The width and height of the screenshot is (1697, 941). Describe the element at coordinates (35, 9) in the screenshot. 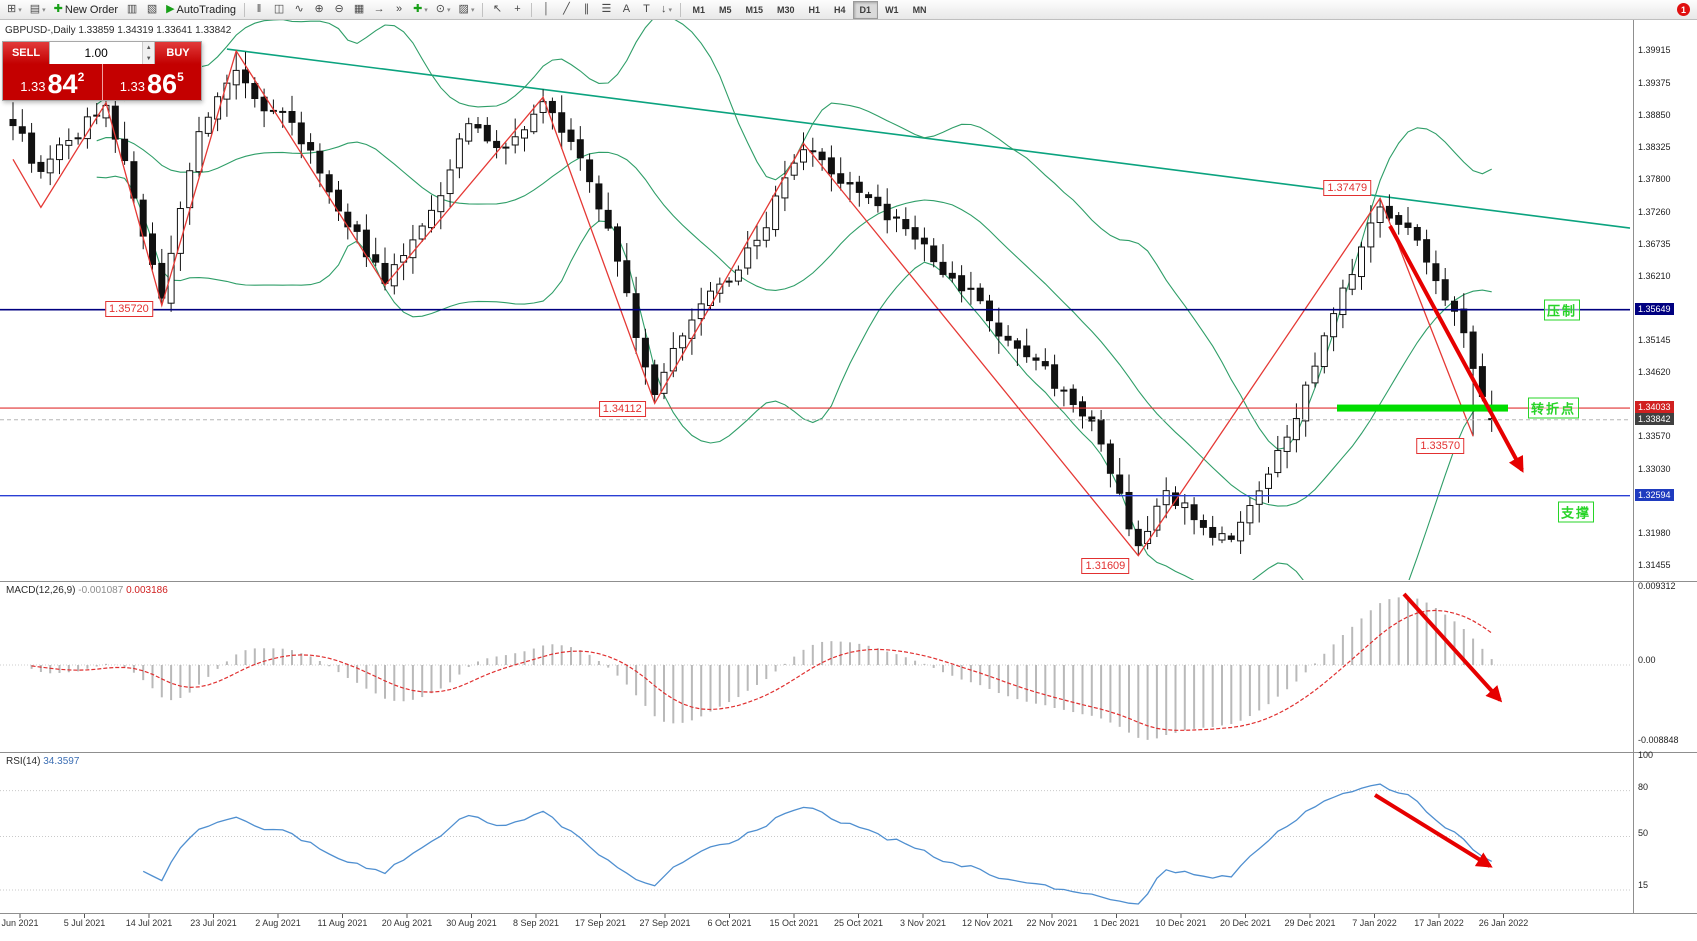

I see `profiles-icon: ▤` at that location.